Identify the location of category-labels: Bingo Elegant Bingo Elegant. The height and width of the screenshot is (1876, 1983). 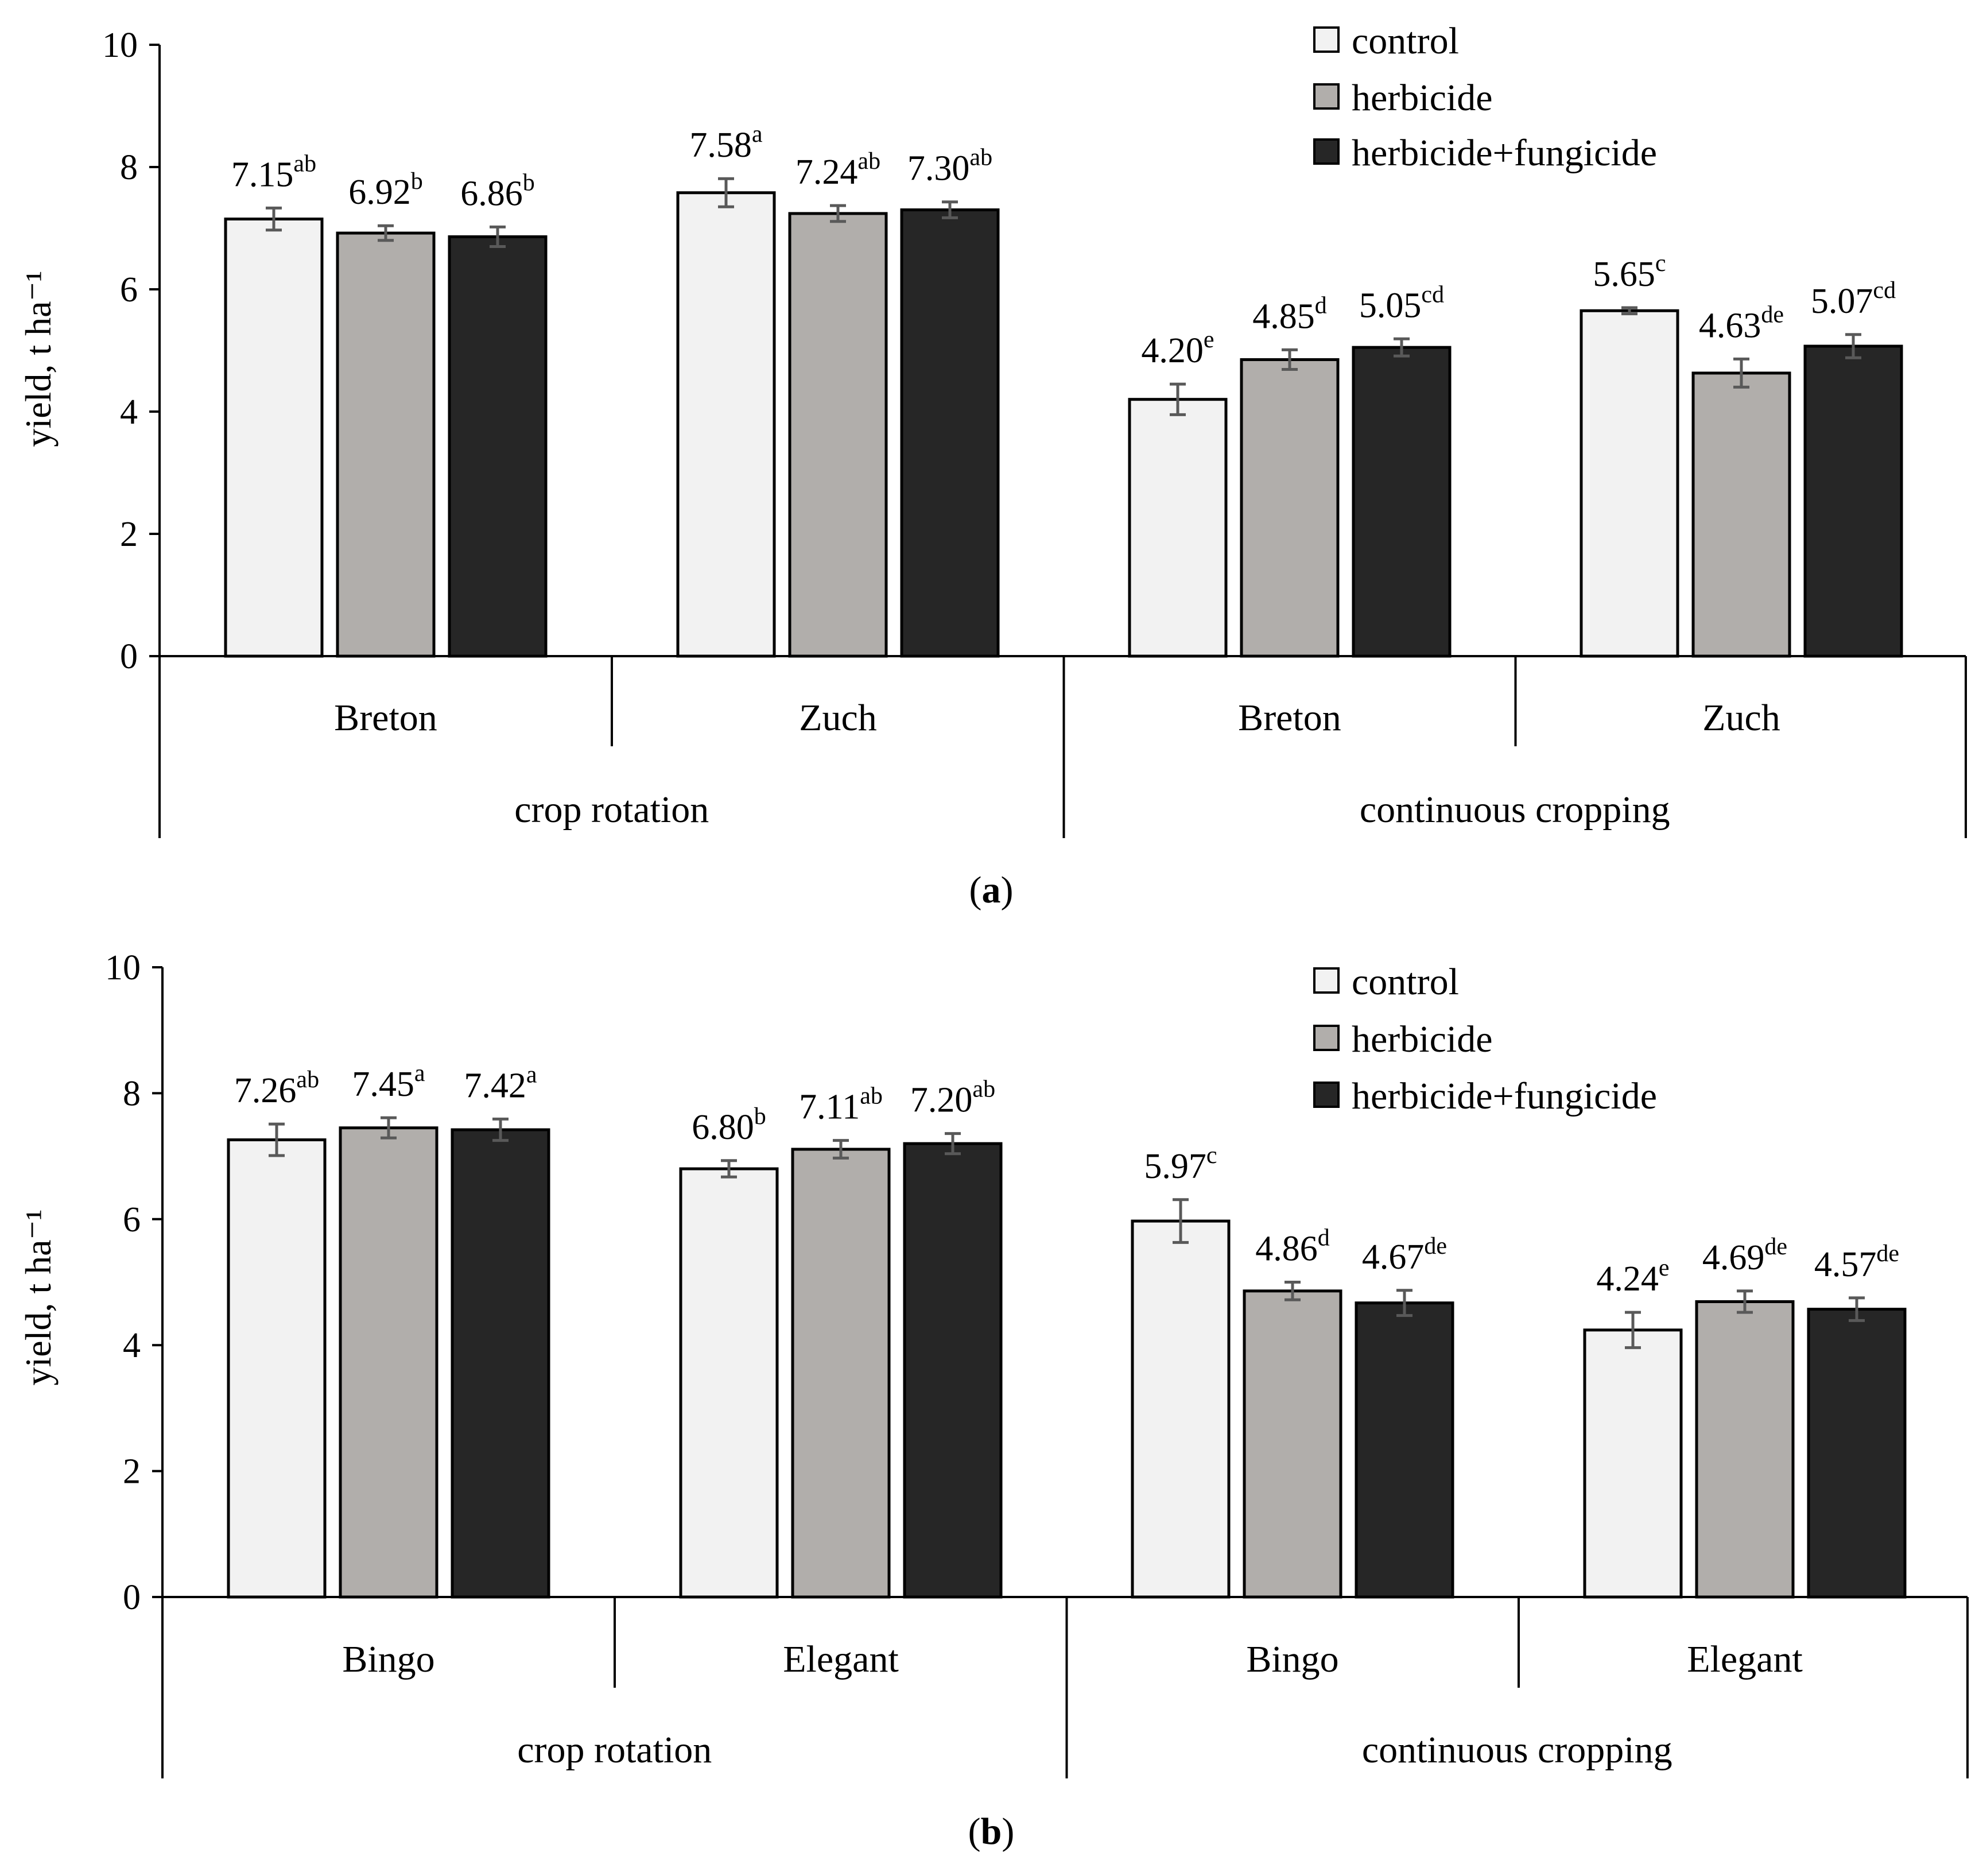
(1072, 1659).